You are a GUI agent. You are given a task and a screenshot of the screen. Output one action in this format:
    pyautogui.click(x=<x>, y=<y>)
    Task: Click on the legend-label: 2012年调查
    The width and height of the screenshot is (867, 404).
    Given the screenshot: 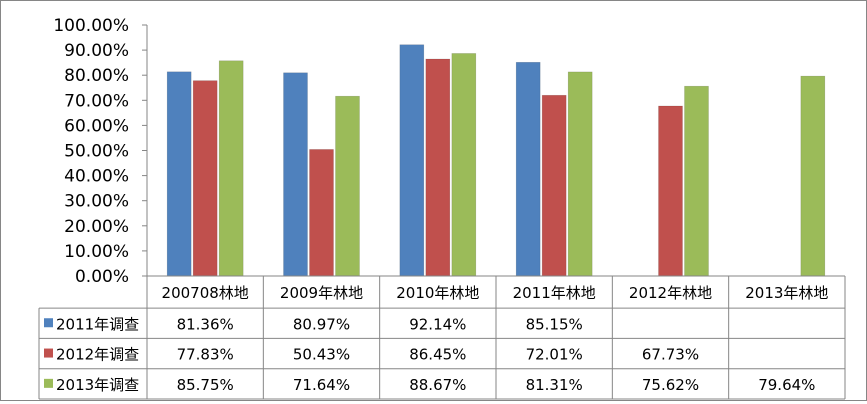 What is the action you would take?
    pyautogui.click(x=97, y=355)
    